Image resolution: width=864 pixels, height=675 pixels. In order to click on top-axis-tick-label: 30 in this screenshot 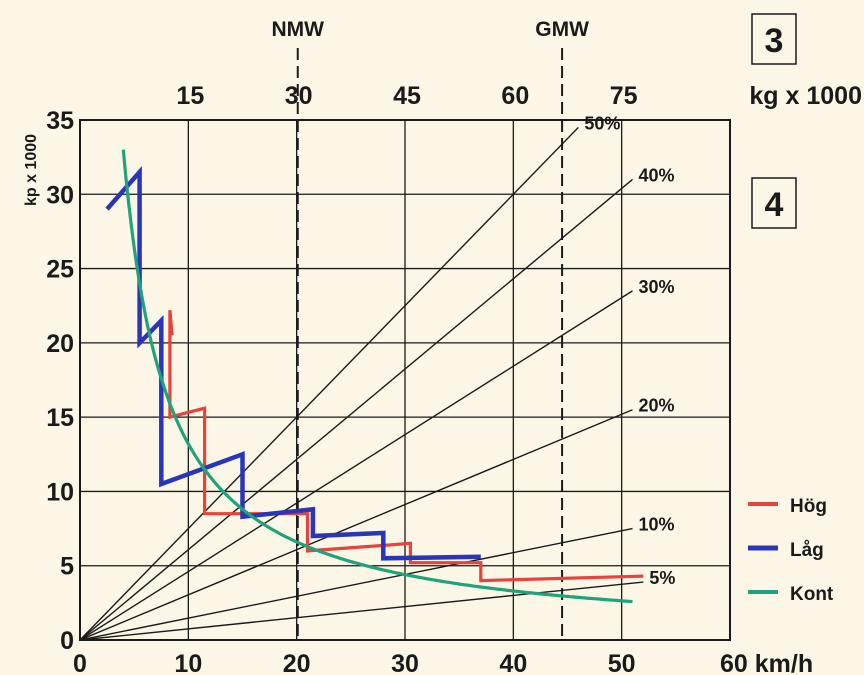, I will do `click(299, 96)`.